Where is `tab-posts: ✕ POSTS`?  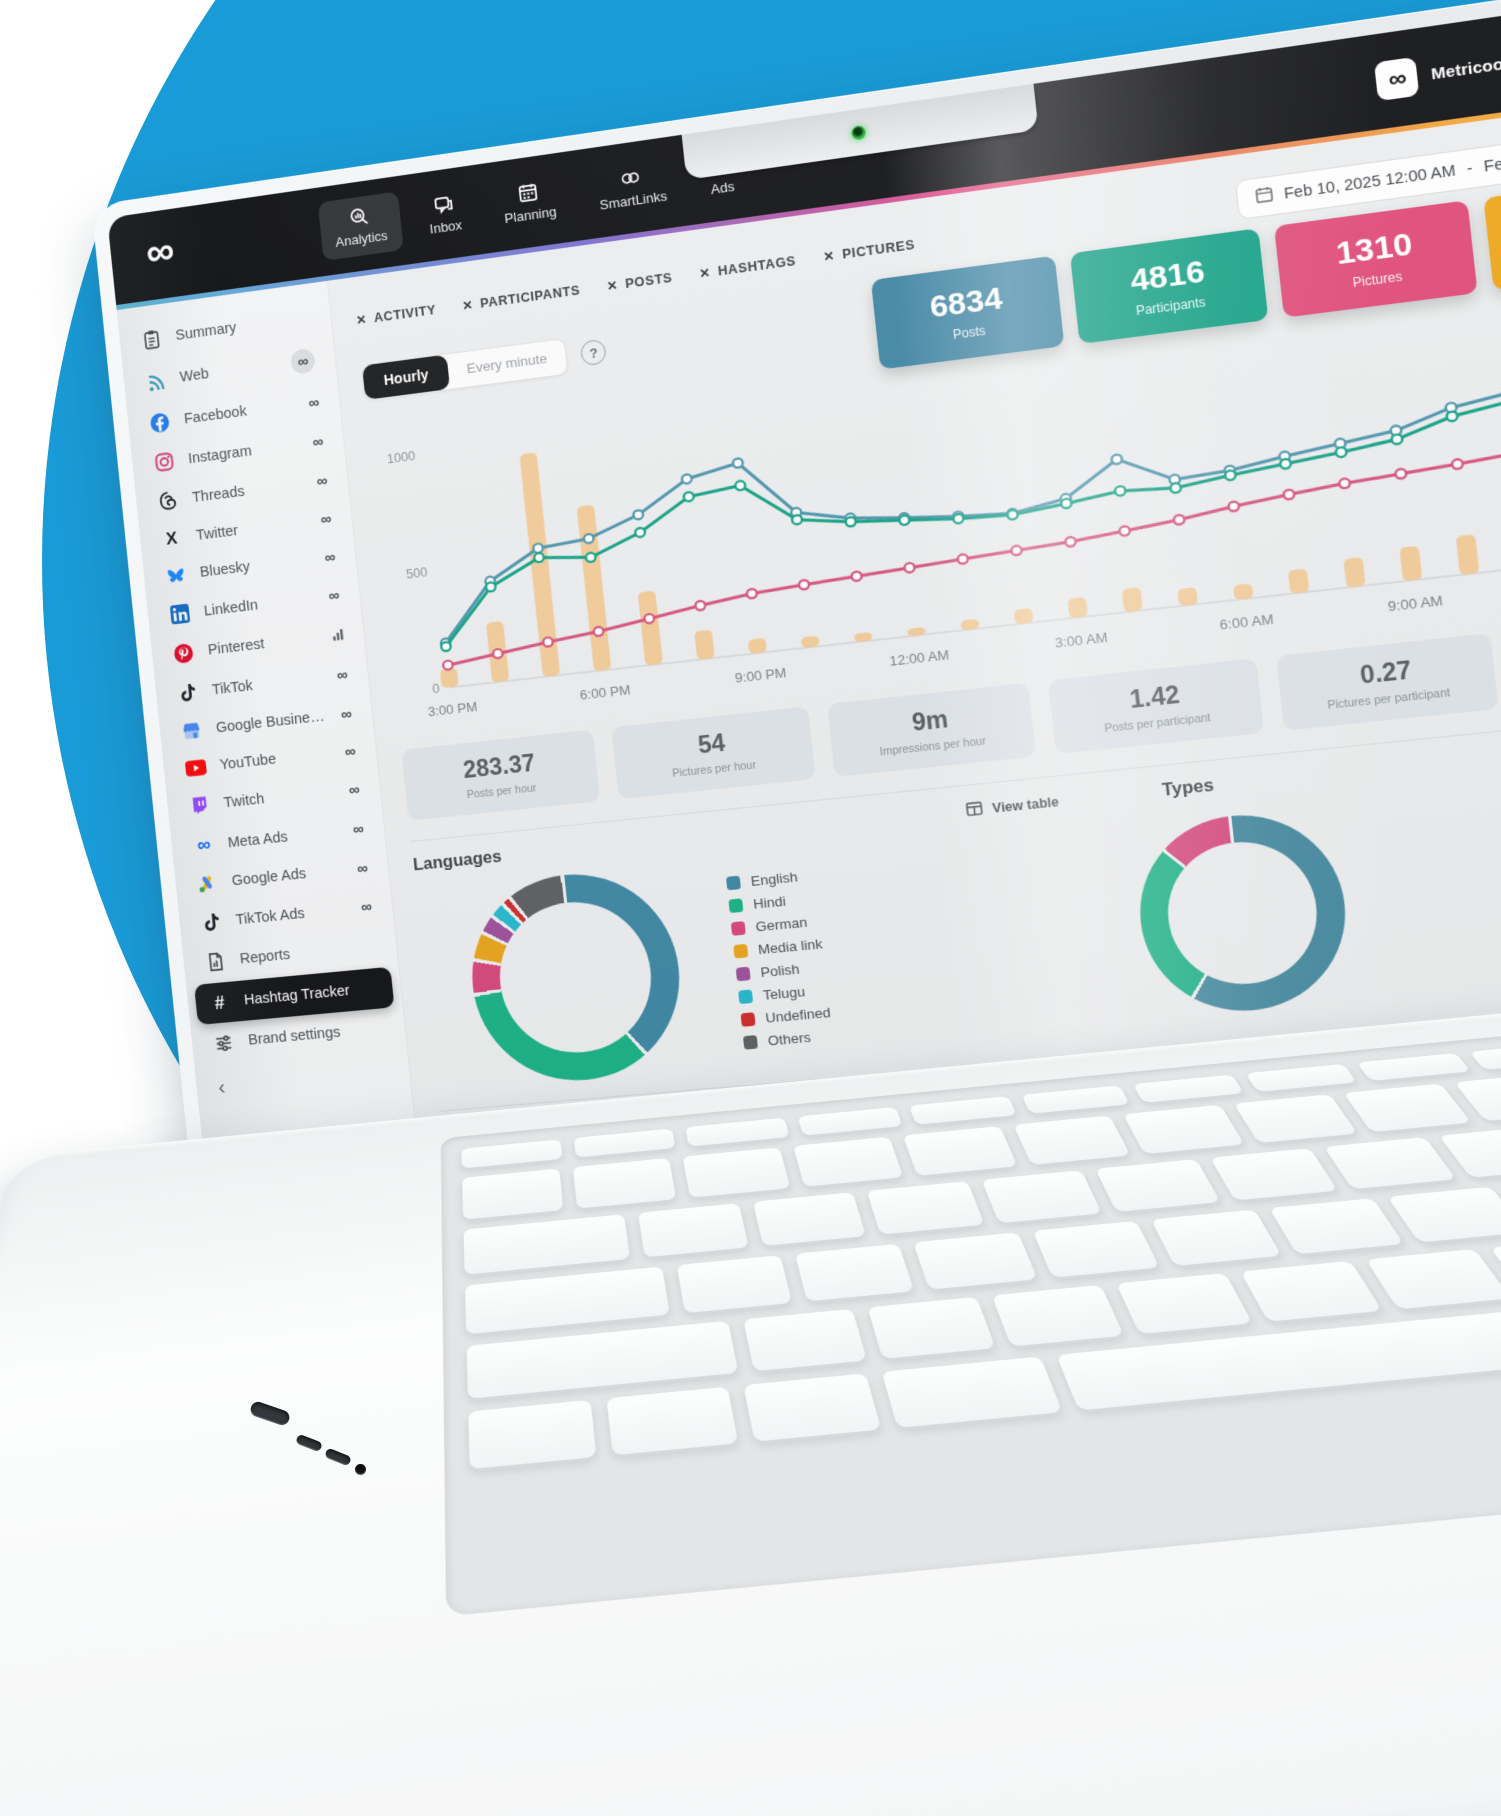 tab-posts: ✕ POSTS is located at coordinates (640, 281).